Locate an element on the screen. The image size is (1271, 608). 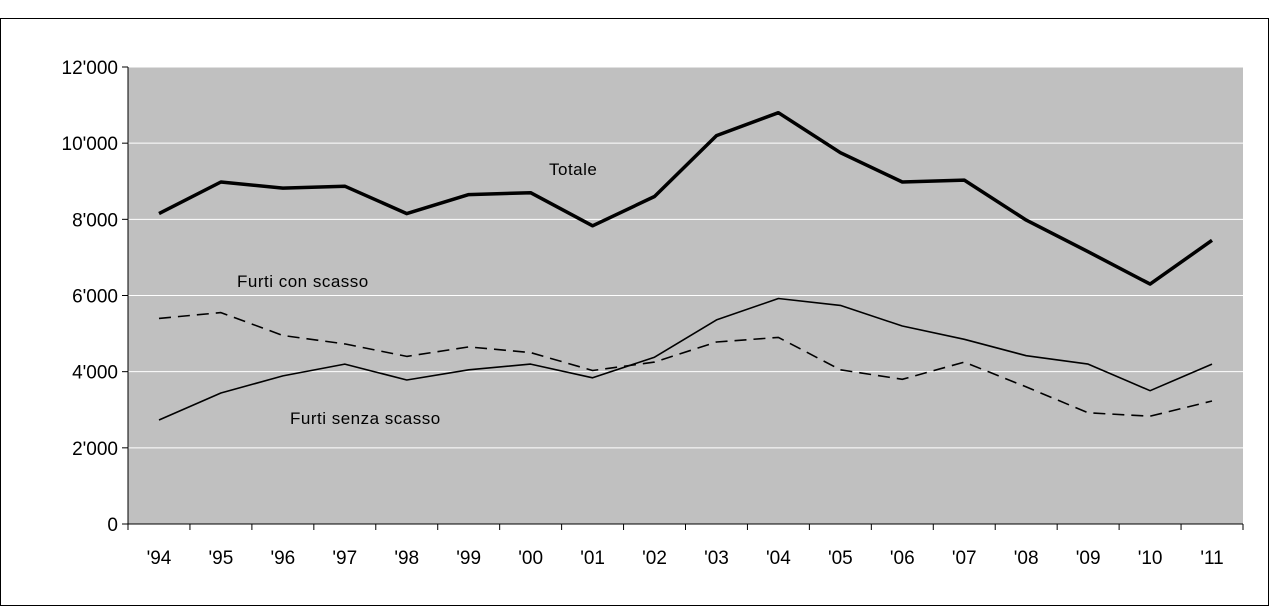
x-tick-label: '09 is located at coordinates (1088, 558).